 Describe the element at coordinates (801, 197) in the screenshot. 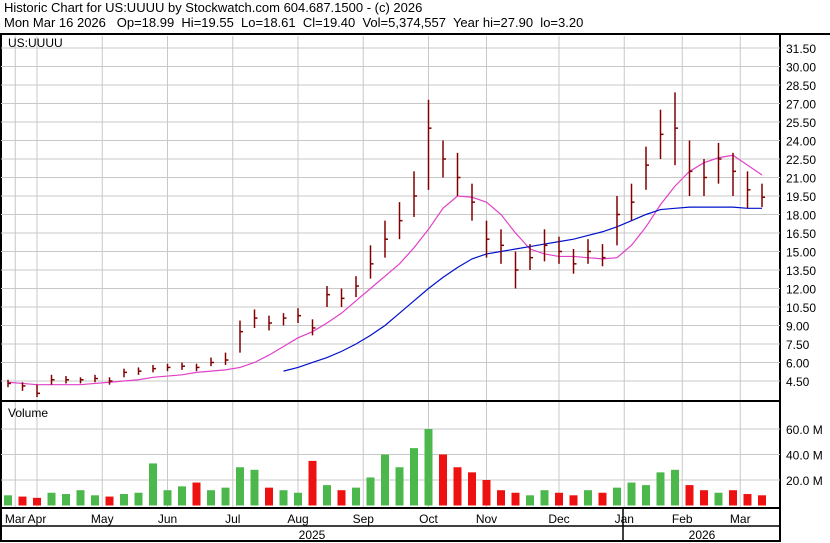

I see `price-tick-label: 19.50` at that location.